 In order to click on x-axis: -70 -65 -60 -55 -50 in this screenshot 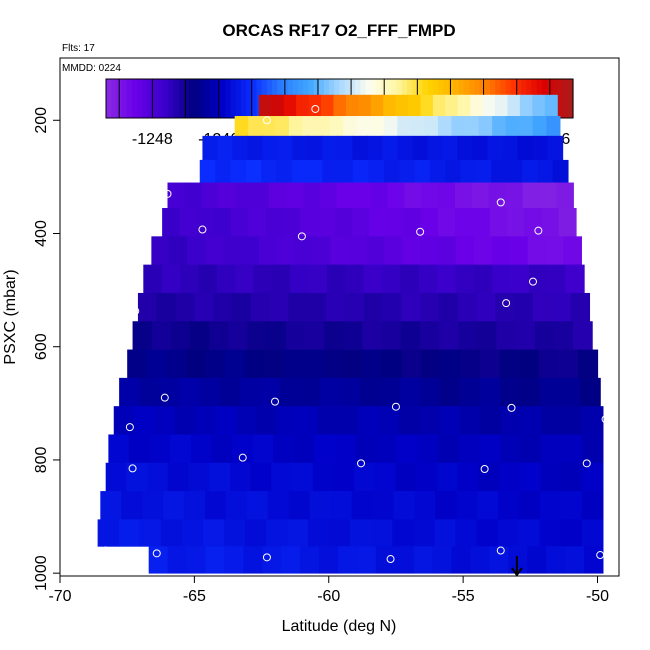, I will do `click(328, 590)`.